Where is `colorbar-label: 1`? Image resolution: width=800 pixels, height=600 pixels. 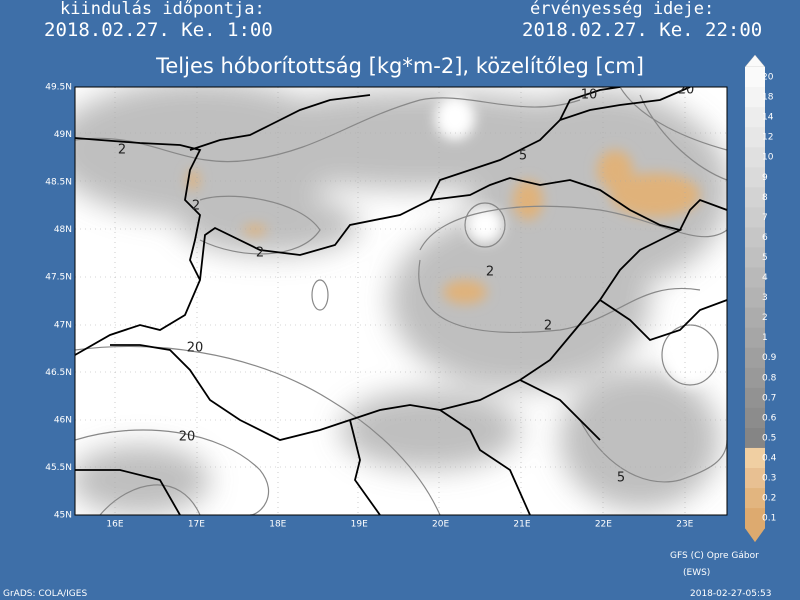
colorbar-label: 1 is located at coordinates (765, 338).